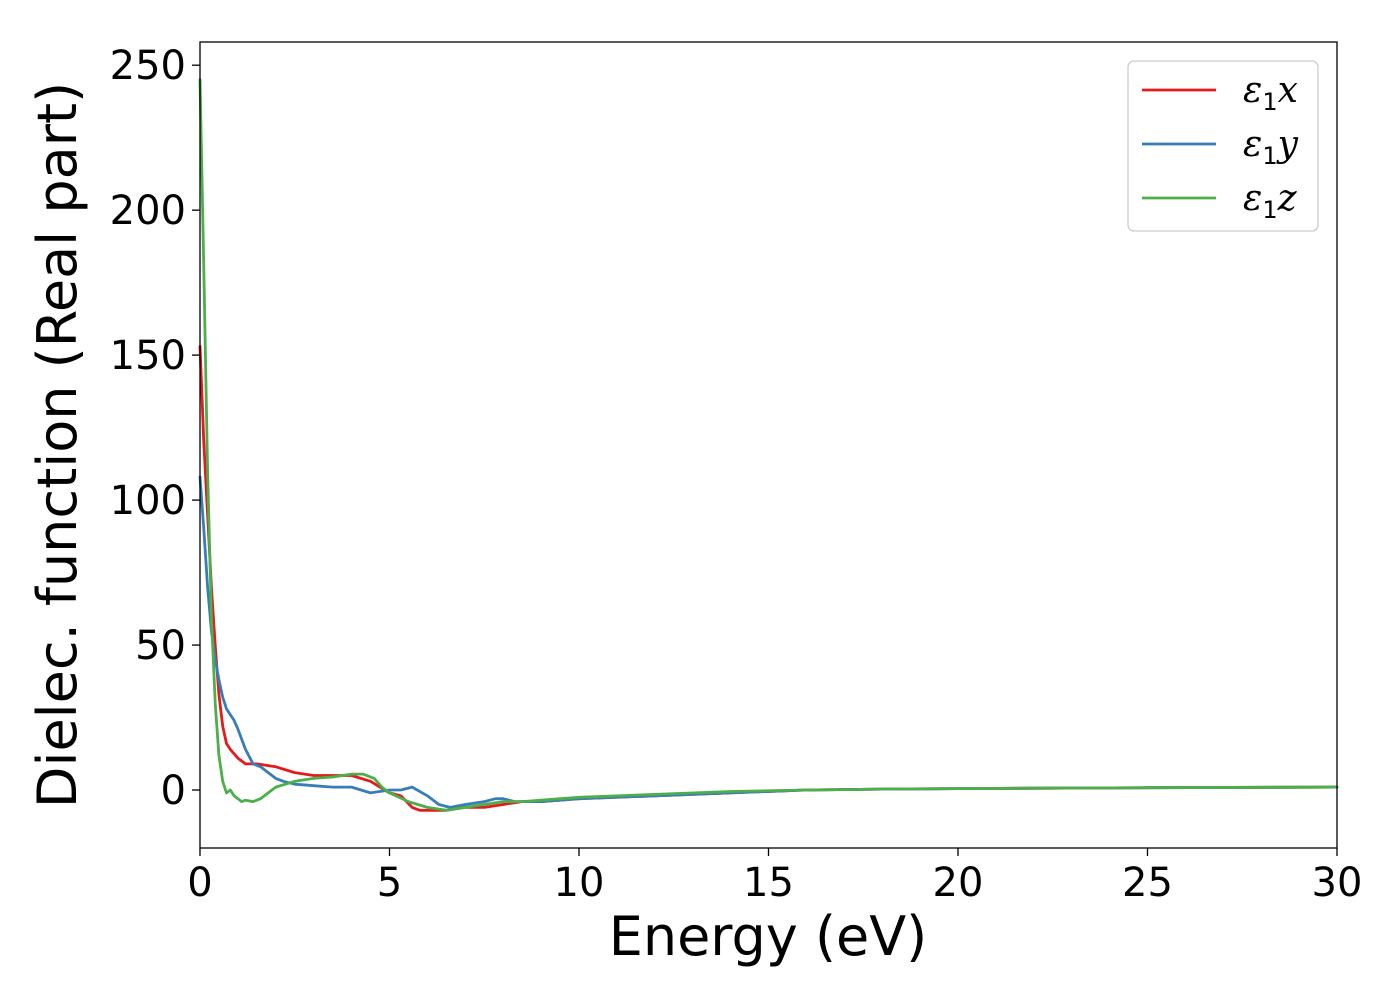  I want to click on y-tick-label: 100, so click(148, 501).